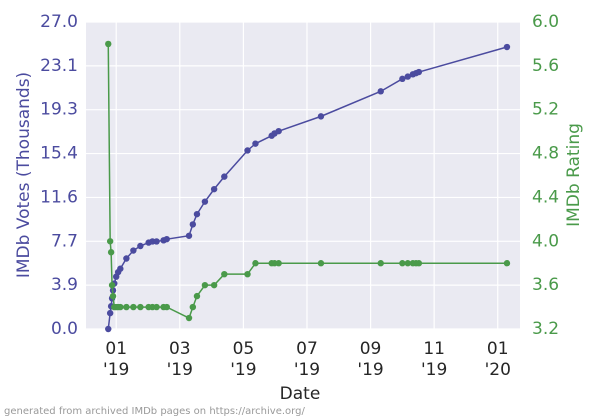 The image size is (600, 420). I want to click on x-tick-label: '20, so click(498, 370).